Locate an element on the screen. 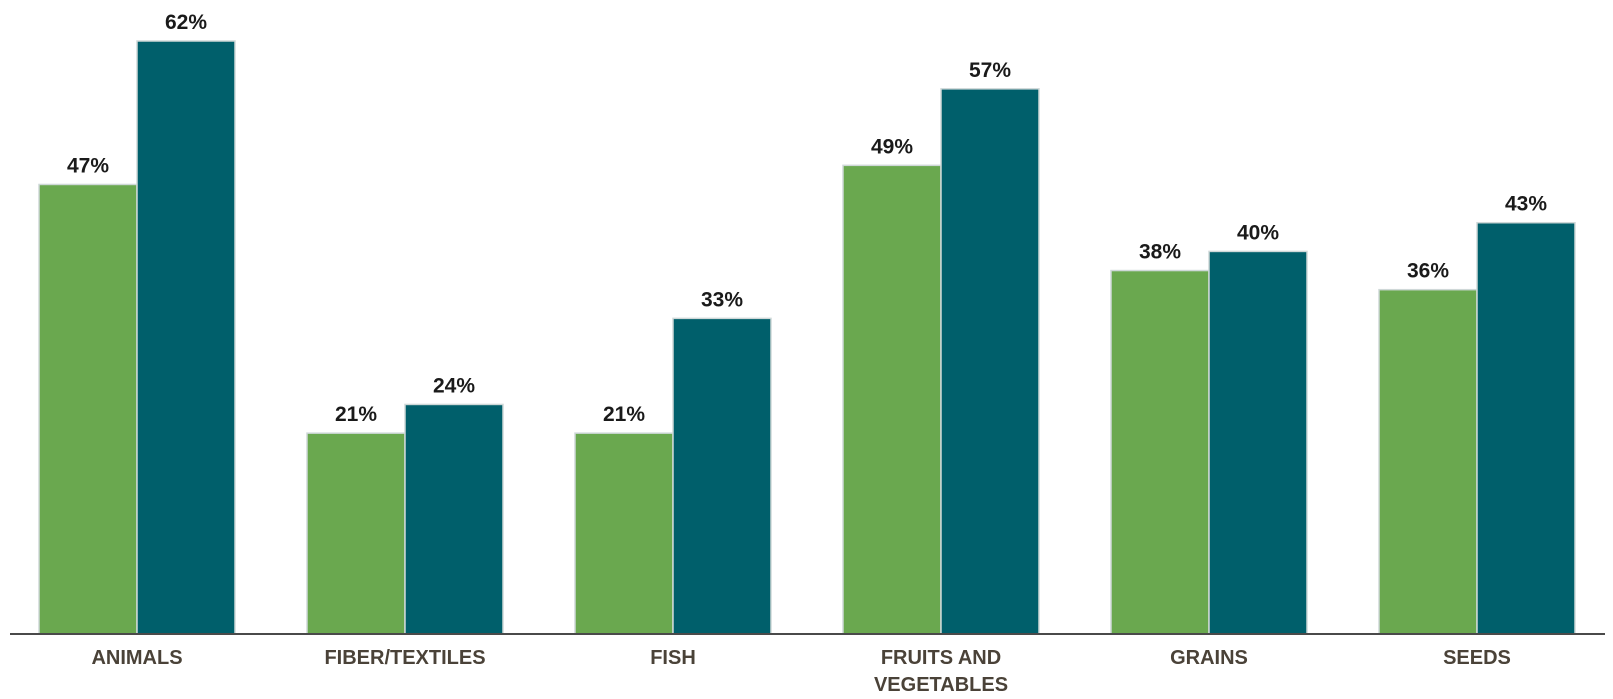 Image resolution: width=1613 pixels, height=699 pixels. value-label: 38% is located at coordinates (1160, 252).